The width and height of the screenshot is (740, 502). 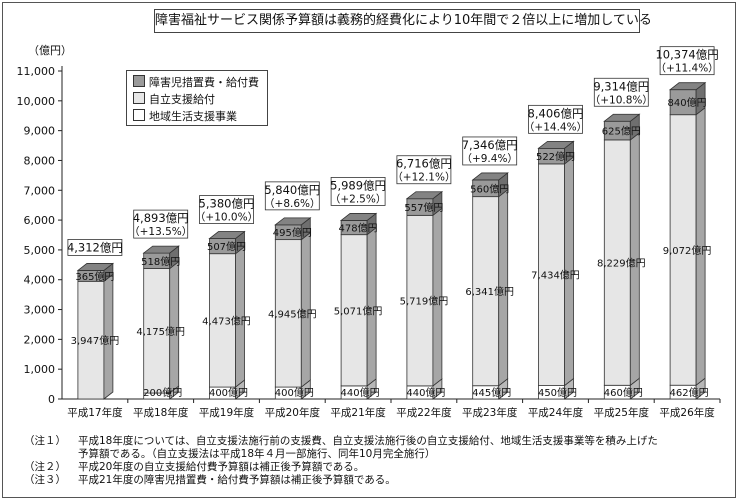 I want to click on growth-label: （+11.4%）, so click(x=687, y=69).